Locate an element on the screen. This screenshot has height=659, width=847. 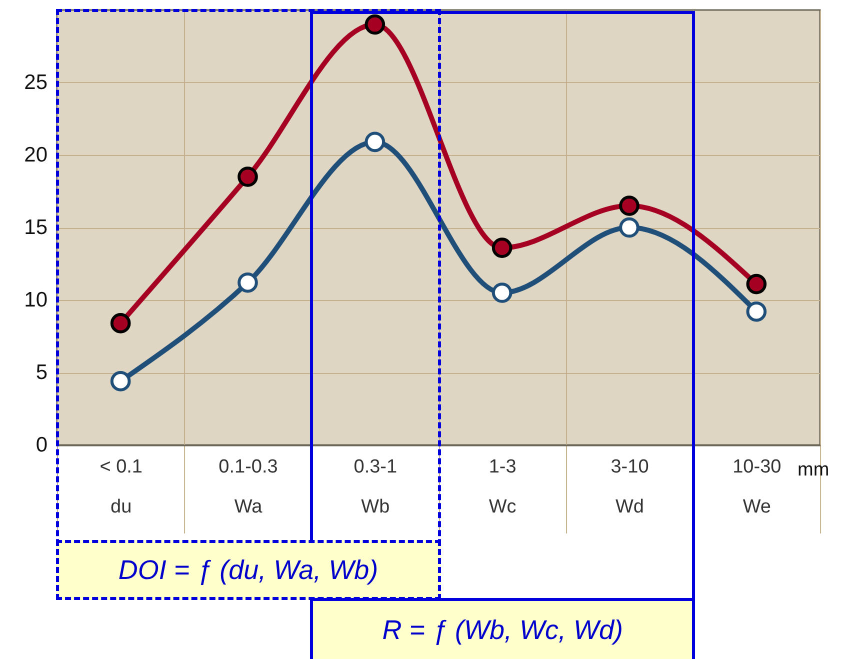
x-tick-label: 0.1-0.3 Wa is located at coordinates (248, 487).